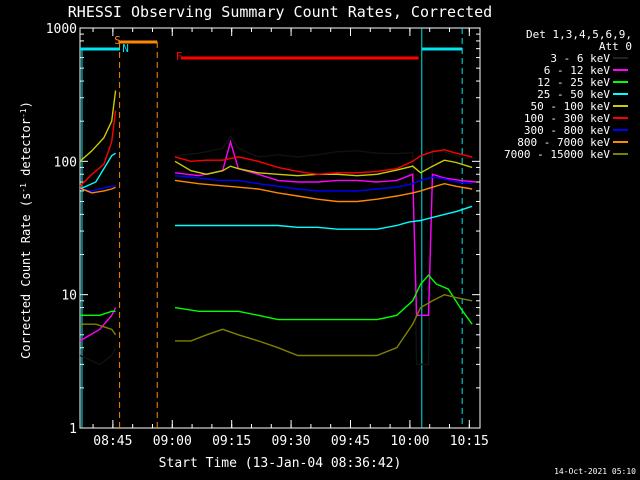 The image size is (640, 480). I want to click on legend-entry-label: 3 - 6 keV, so click(580, 58).